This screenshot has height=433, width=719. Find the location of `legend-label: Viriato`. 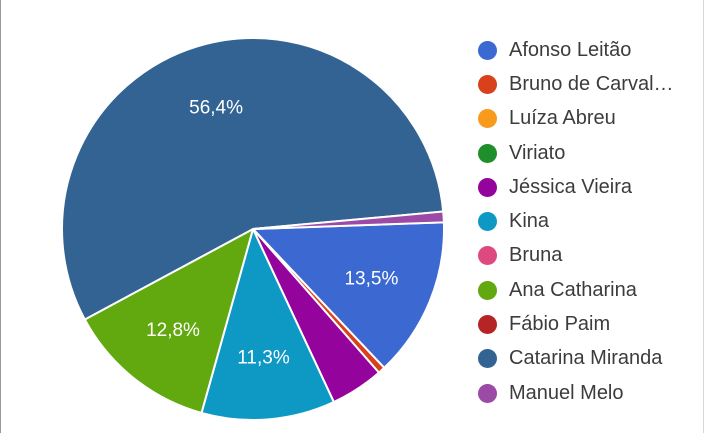

legend-label: Viriato is located at coordinates (537, 152).